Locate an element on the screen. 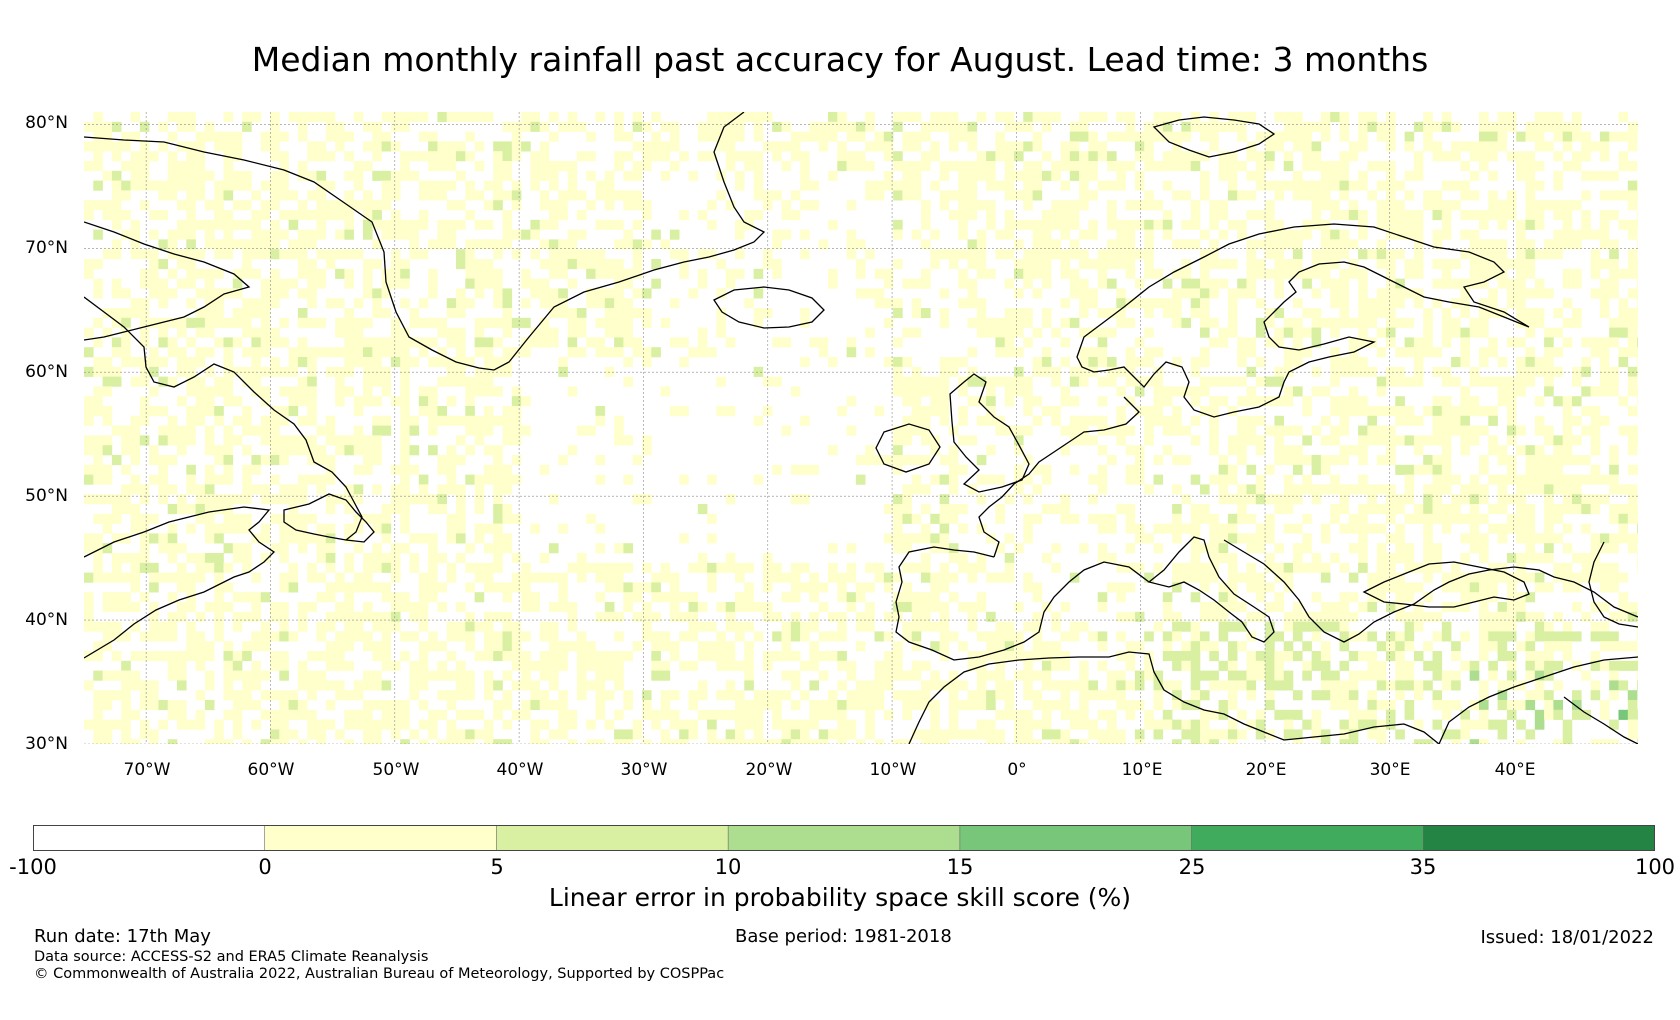  coastline-great-britain is located at coordinates (989, 433).